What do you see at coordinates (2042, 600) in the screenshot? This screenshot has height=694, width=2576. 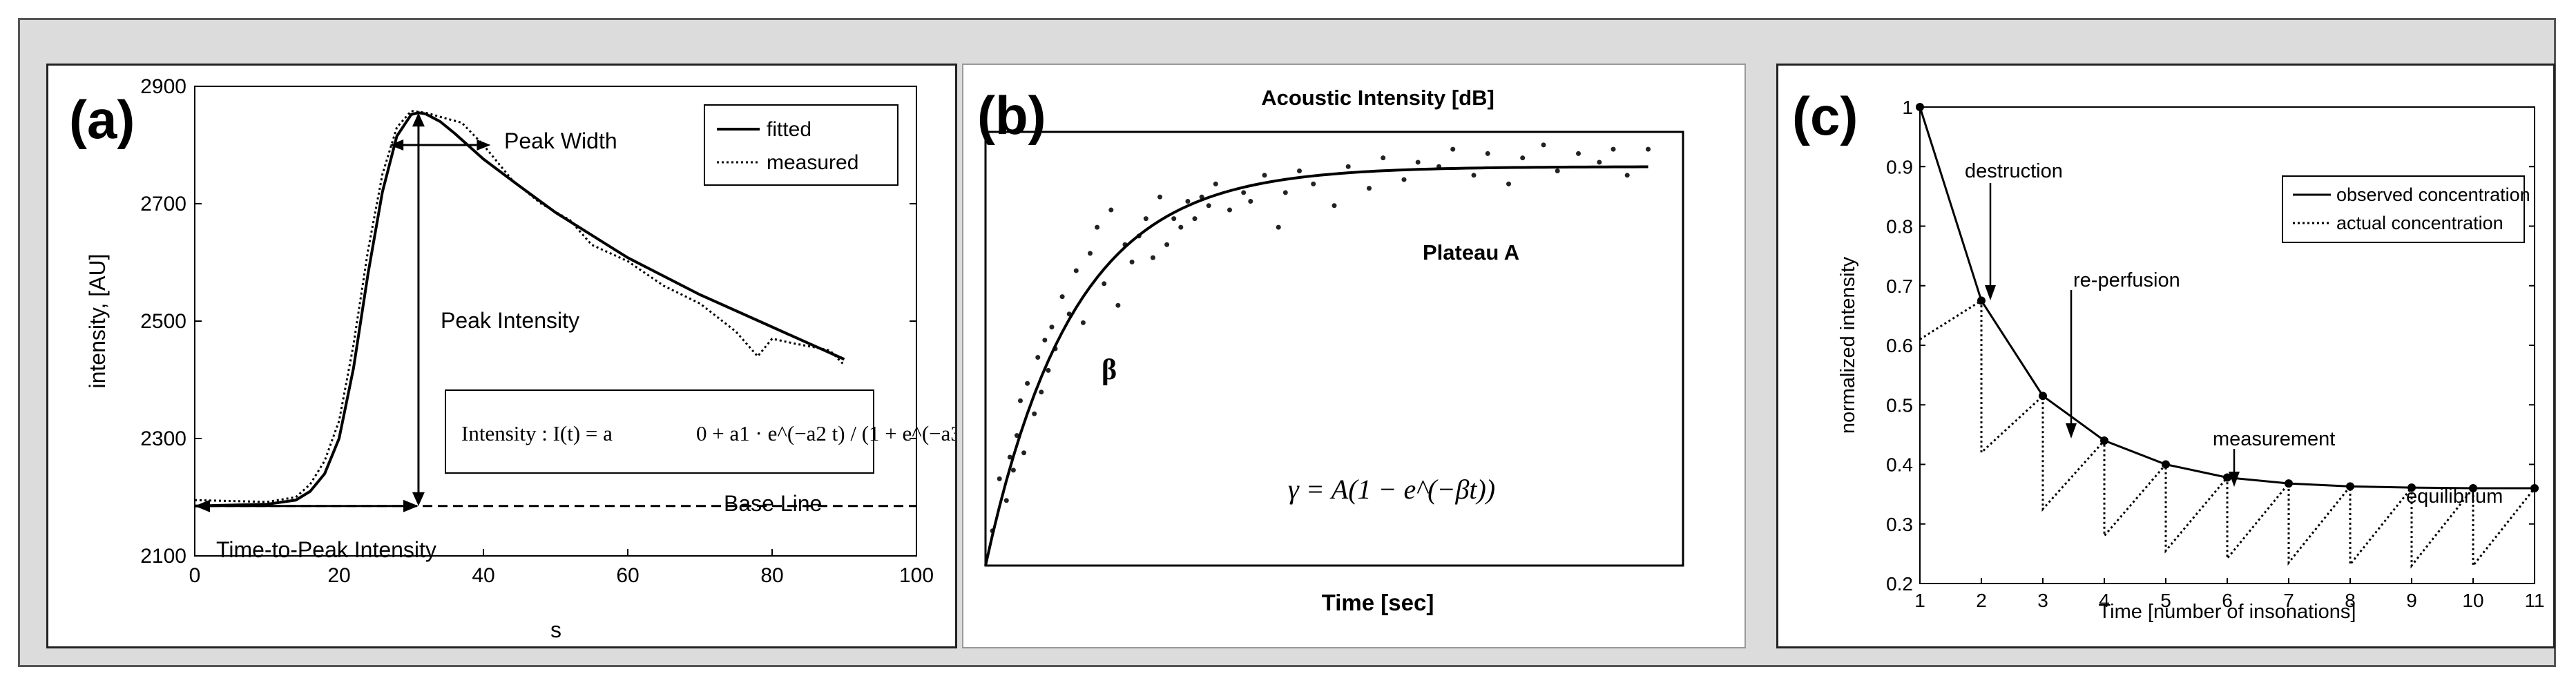 I see `x-tick-label-c: 3` at bounding box center [2042, 600].